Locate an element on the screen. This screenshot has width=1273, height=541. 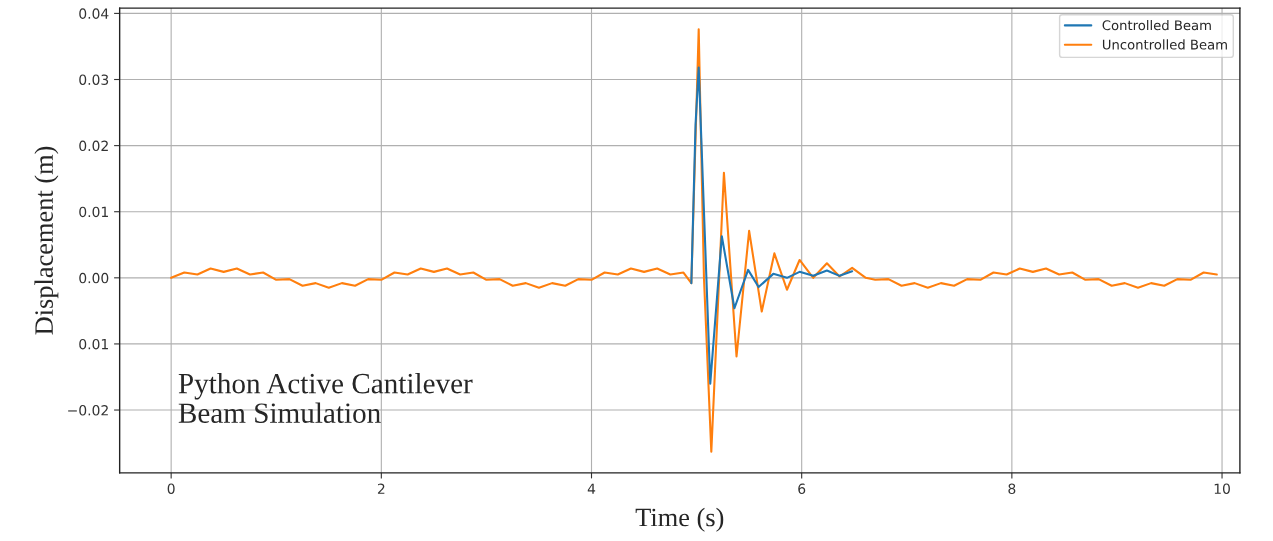
legend-label: Uncontrolled Beam is located at coordinates (1164, 44).